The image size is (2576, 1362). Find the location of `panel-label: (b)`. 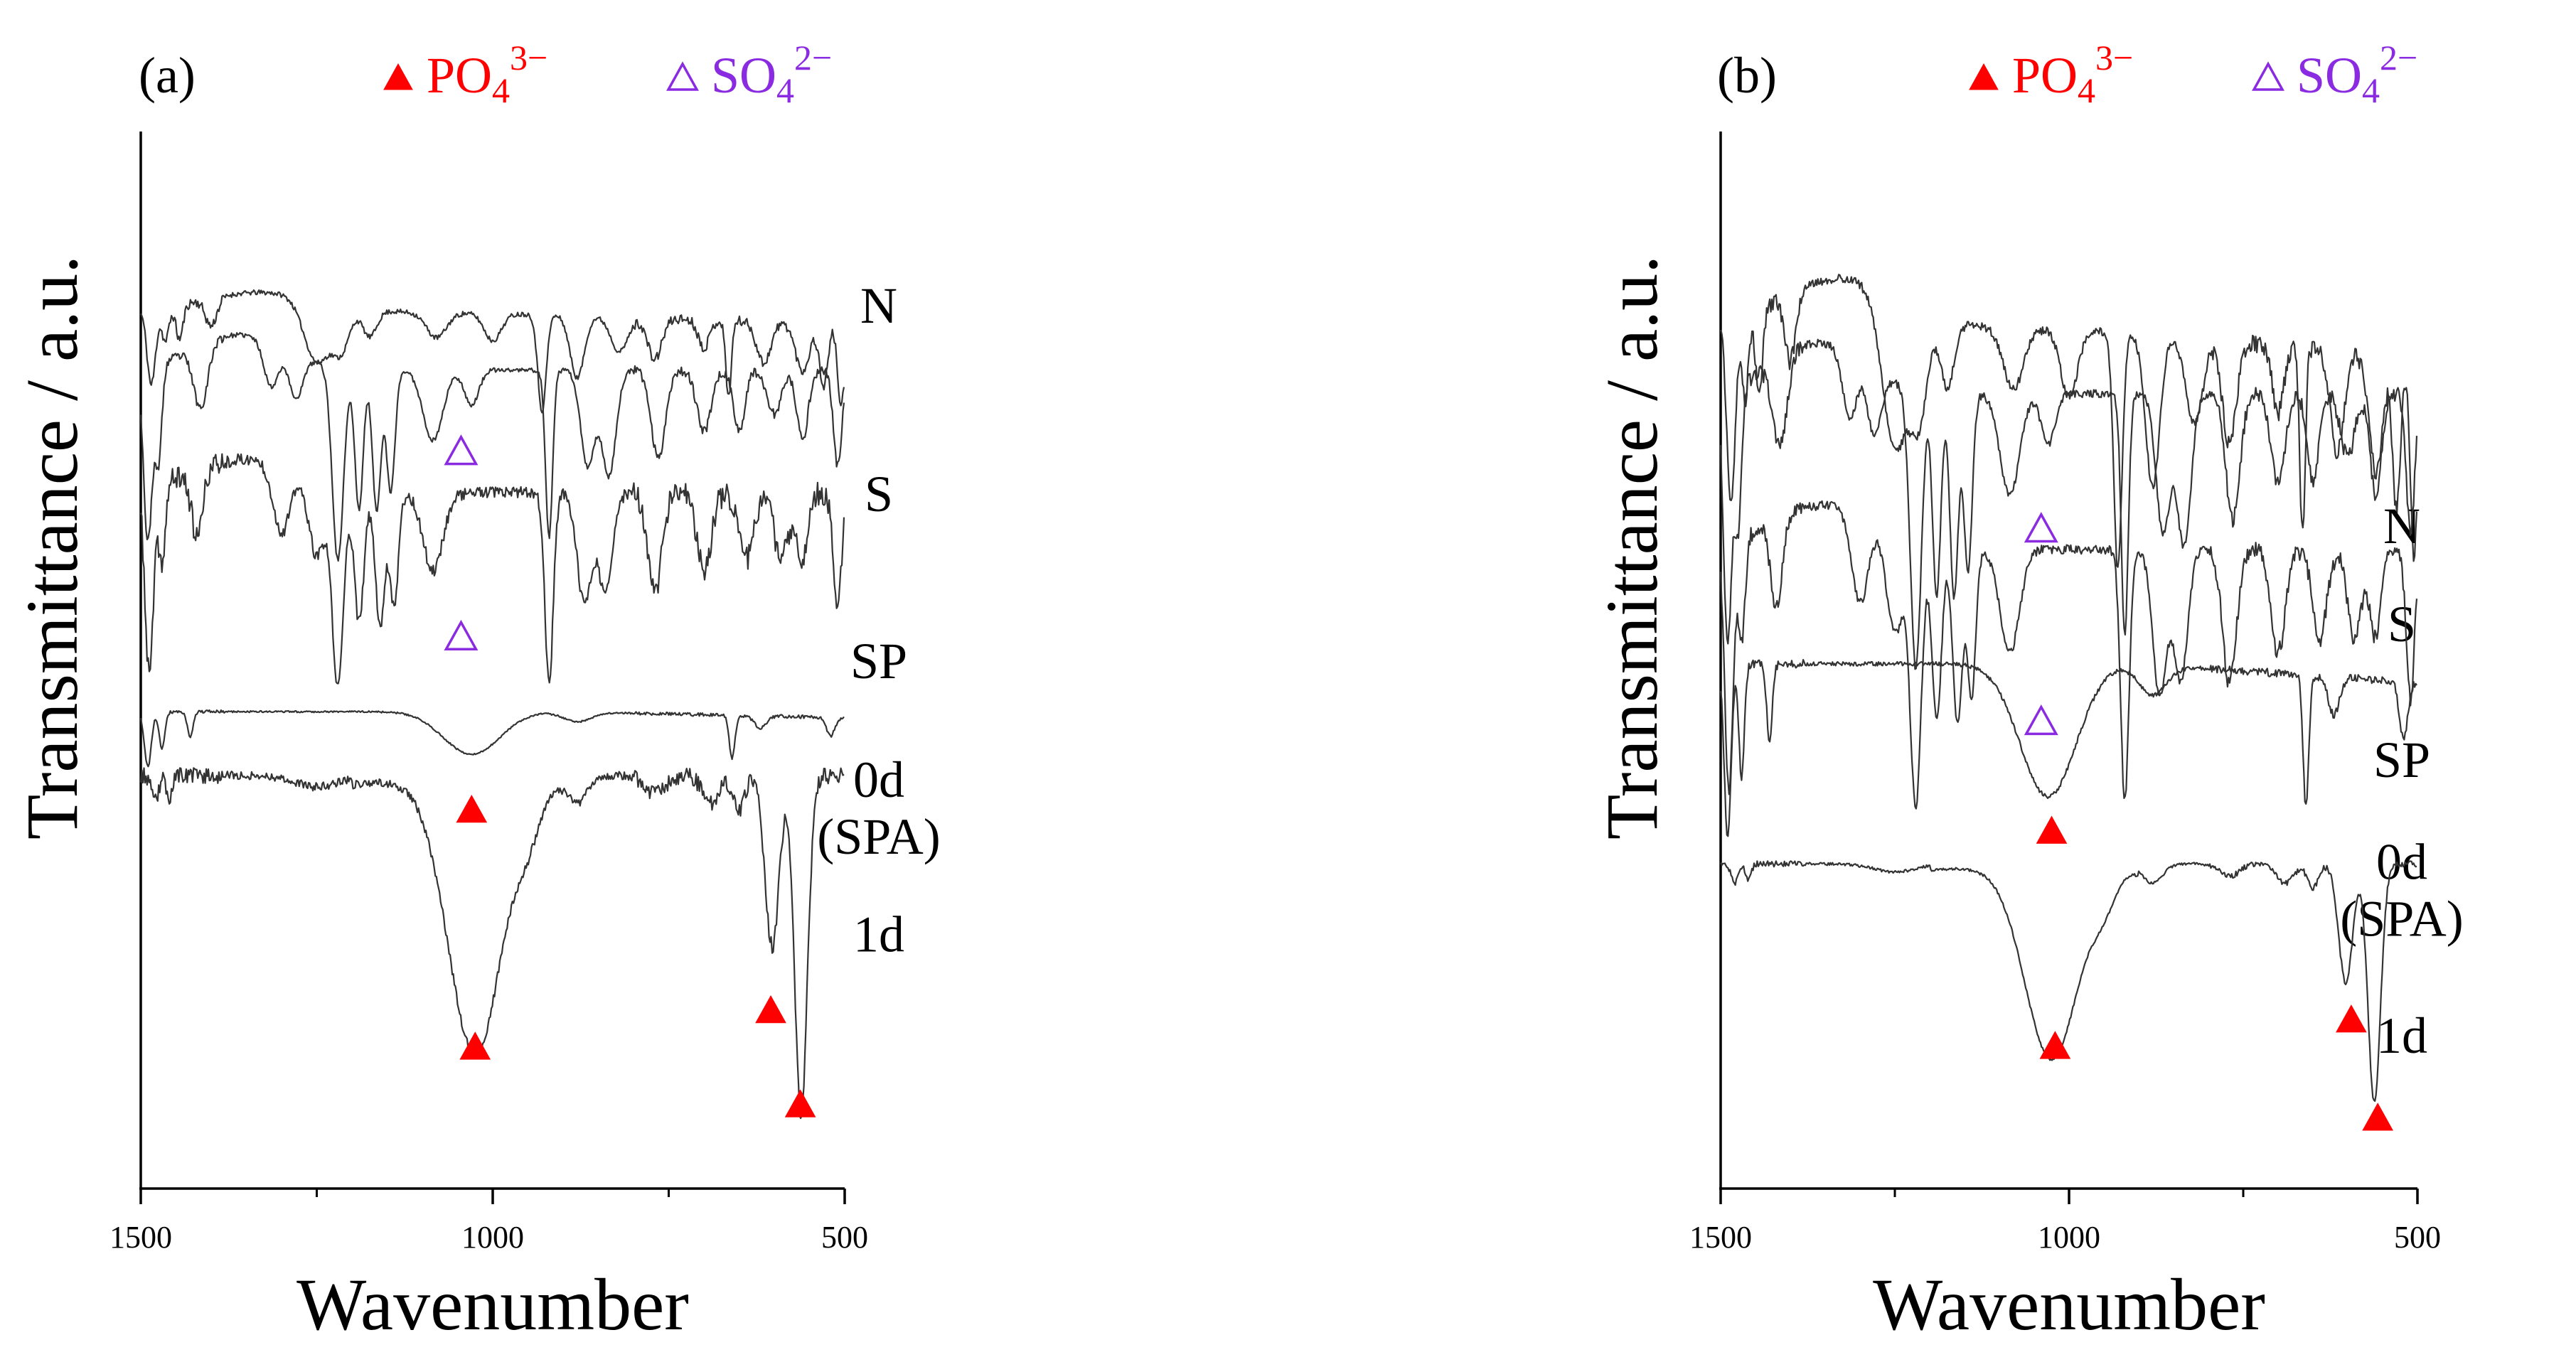

panel-label: (b) is located at coordinates (1747, 75).